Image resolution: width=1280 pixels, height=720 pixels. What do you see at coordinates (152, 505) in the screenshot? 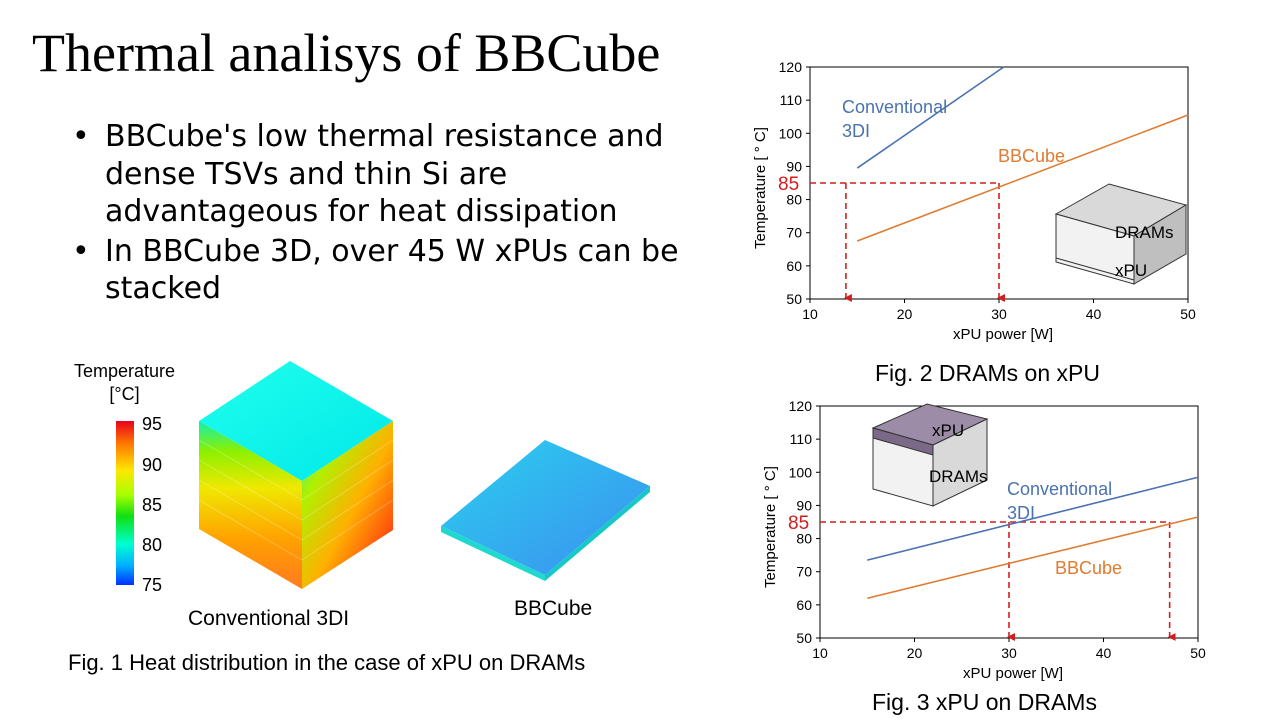
I see `colorbar-tick: 85` at bounding box center [152, 505].